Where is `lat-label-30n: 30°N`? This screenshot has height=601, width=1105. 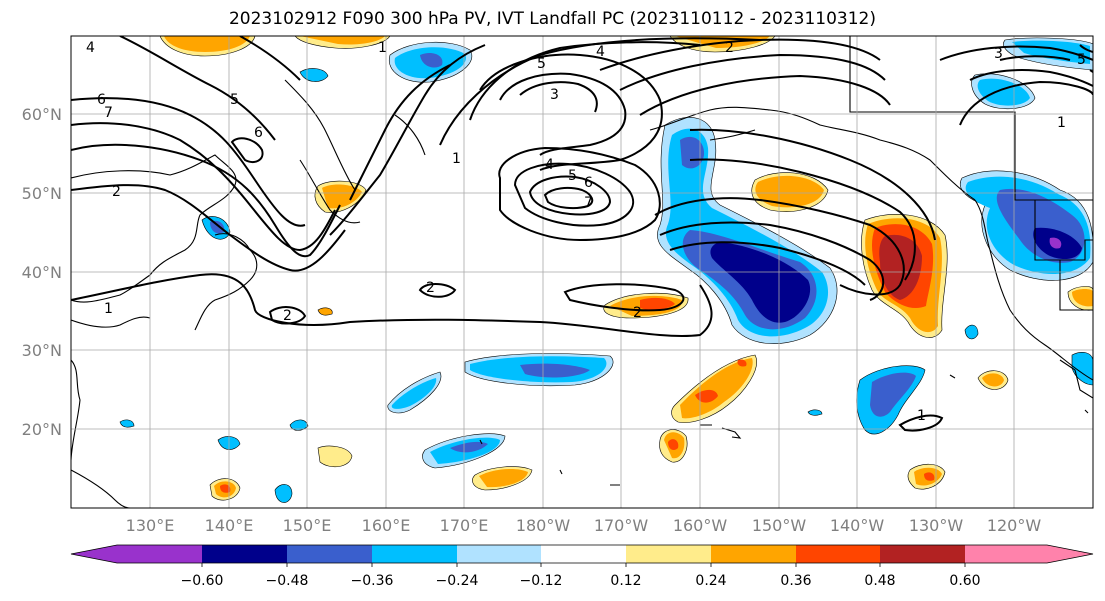 lat-label-30n: 30°N is located at coordinates (42, 350).